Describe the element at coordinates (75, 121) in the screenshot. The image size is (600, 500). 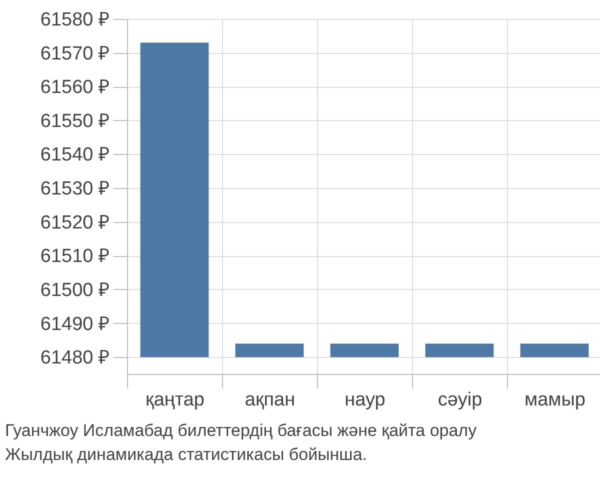
I see `y-tick-label: 61550 ₽` at that location.